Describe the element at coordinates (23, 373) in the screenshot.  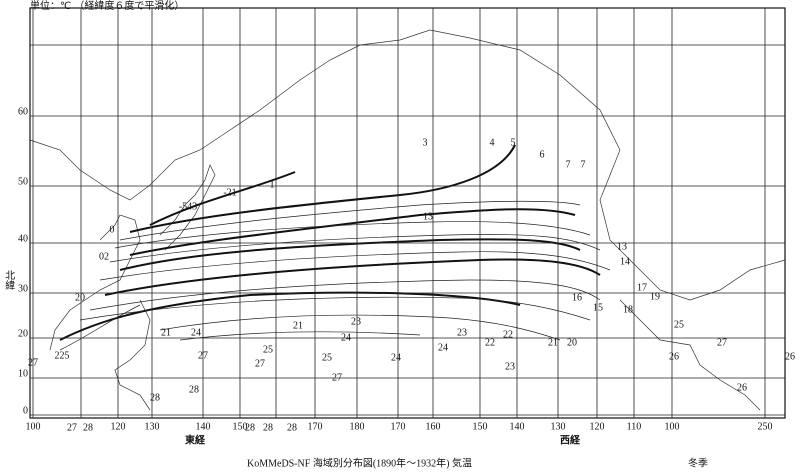
I see `latitude-label: 10` at that location.